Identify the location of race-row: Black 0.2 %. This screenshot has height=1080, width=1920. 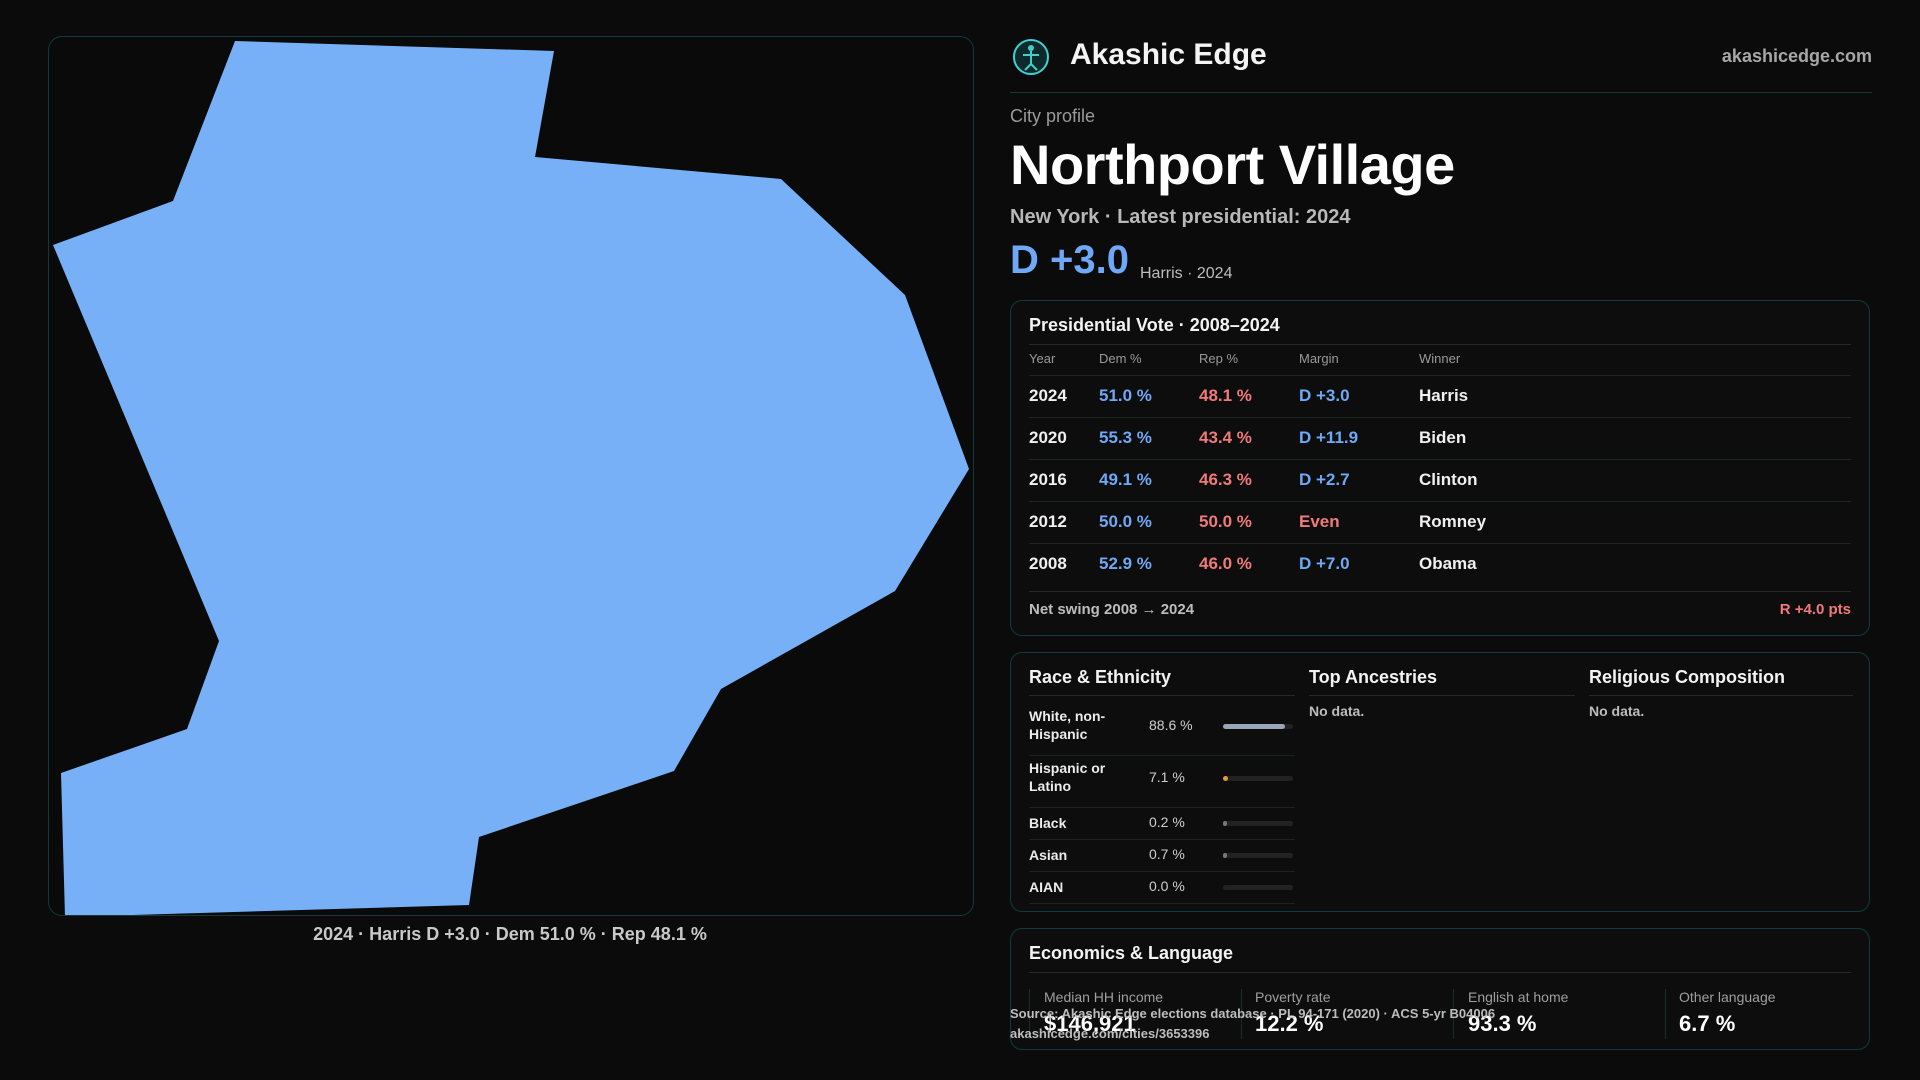
(1162, 823).